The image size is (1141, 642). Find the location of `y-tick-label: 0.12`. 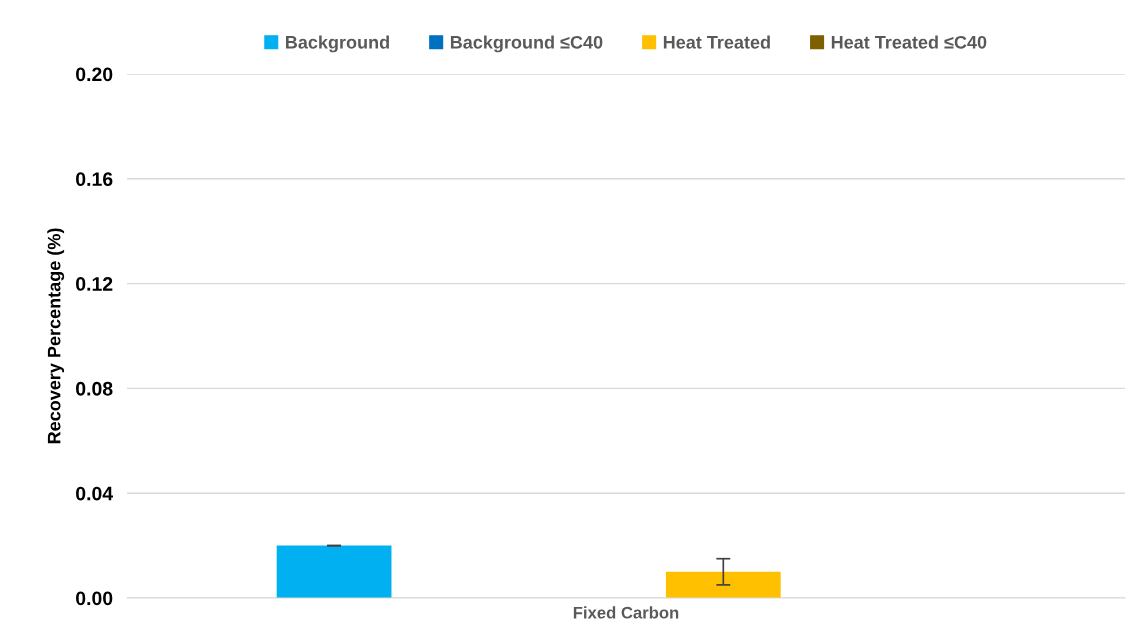

y-tick-label: 0.12 is located at coordinates (94, 284).